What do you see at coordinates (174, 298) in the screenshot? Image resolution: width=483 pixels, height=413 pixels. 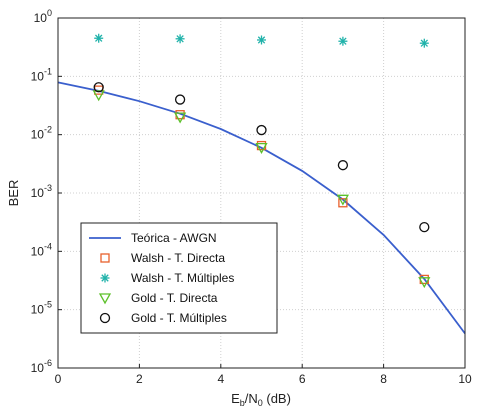 I see `legend-label: Gold - T. Directa` at bounding box center [174, 298].